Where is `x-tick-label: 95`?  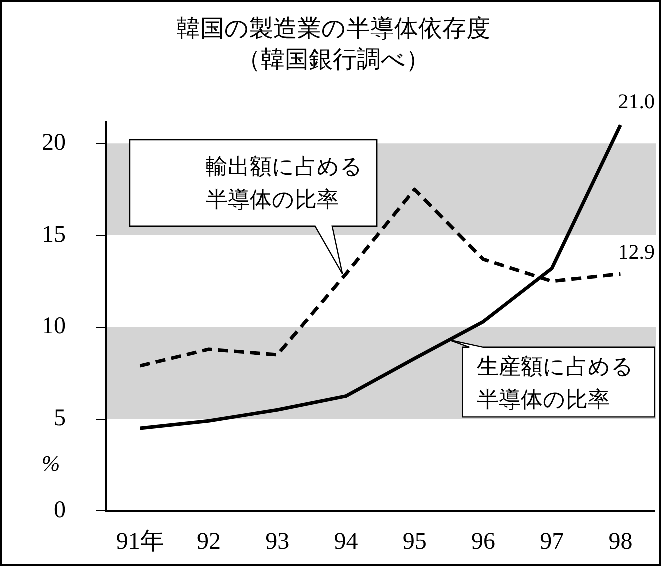
x-tick-label: 95 is located at coordinates (414, 541).